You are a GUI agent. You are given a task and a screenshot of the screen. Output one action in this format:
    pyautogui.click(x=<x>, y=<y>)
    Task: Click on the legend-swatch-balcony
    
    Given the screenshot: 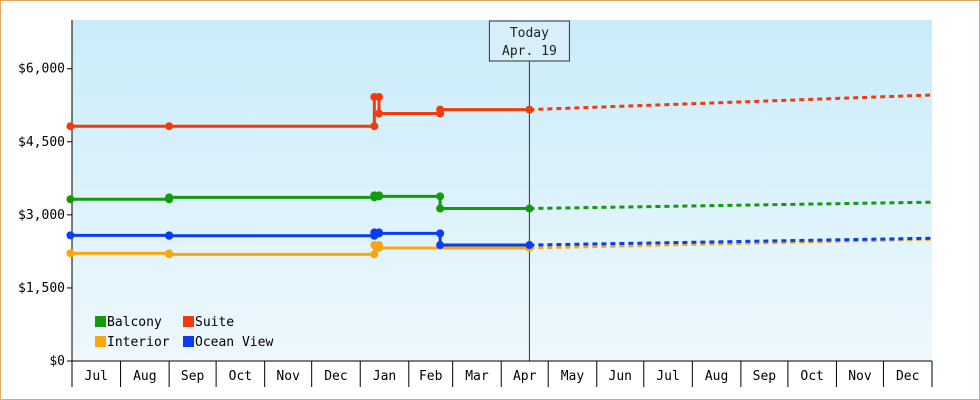 What is the action you would take?
    pyautogui.click(x=100, y=321)
    